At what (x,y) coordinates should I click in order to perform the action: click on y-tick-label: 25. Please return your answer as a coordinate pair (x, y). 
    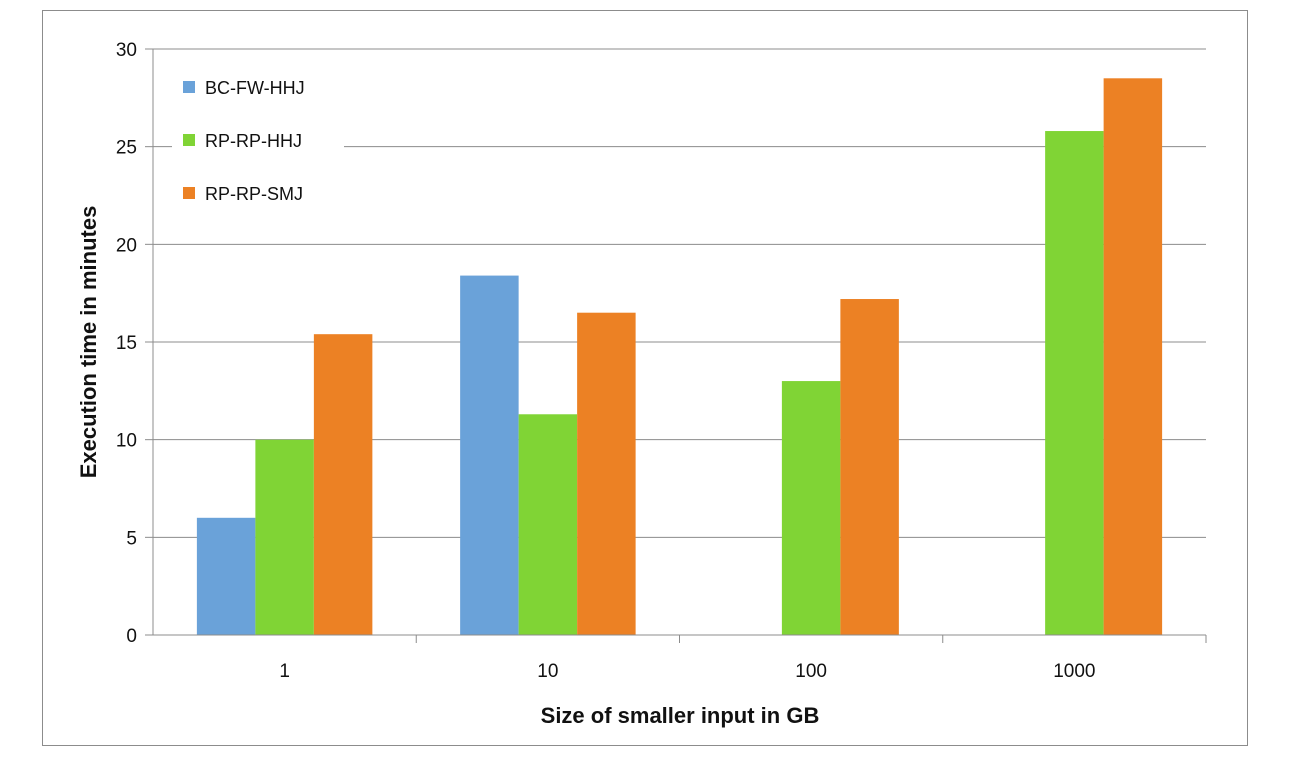
    Looking at the image, I should click on (126, 148).